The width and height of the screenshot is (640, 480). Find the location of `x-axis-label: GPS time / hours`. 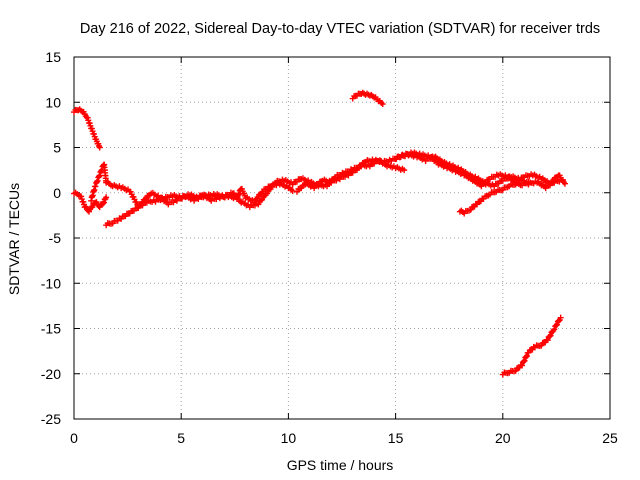

x-axis-label: GPS time / hours is located at coordinates (340, 465).